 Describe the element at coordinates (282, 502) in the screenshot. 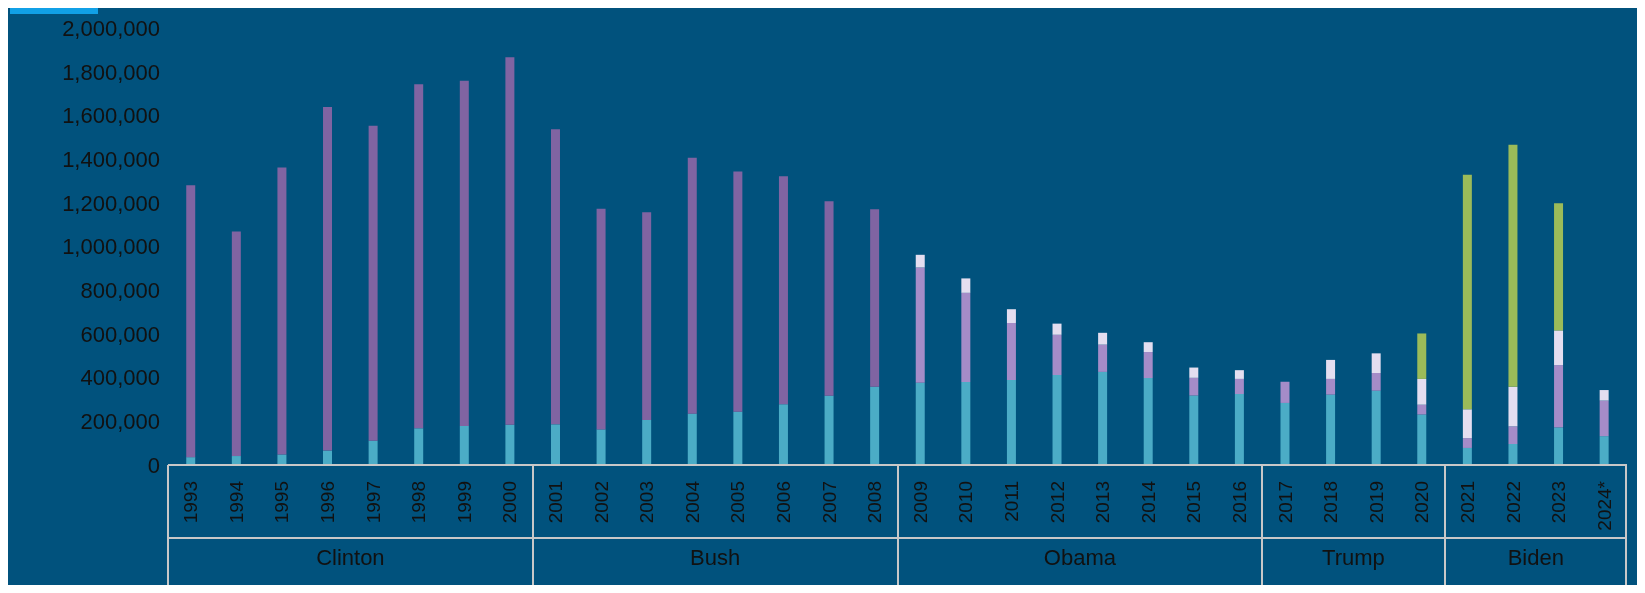

I see `x-tick-label: 1995` at that location.